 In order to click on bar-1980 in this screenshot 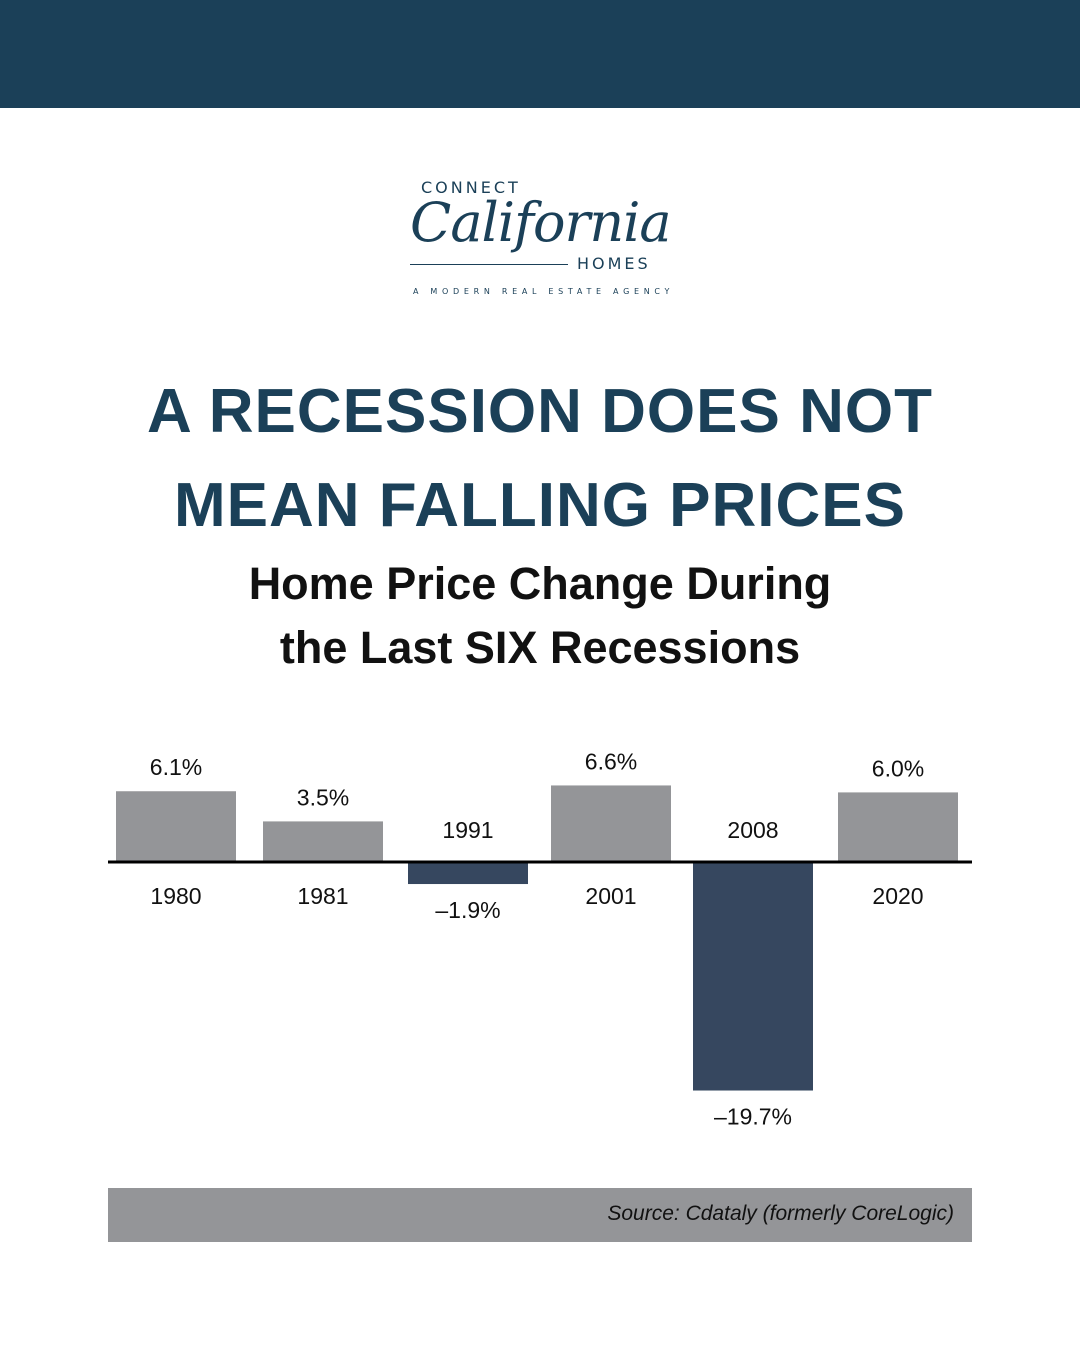, I will do `click(176, 826)`.